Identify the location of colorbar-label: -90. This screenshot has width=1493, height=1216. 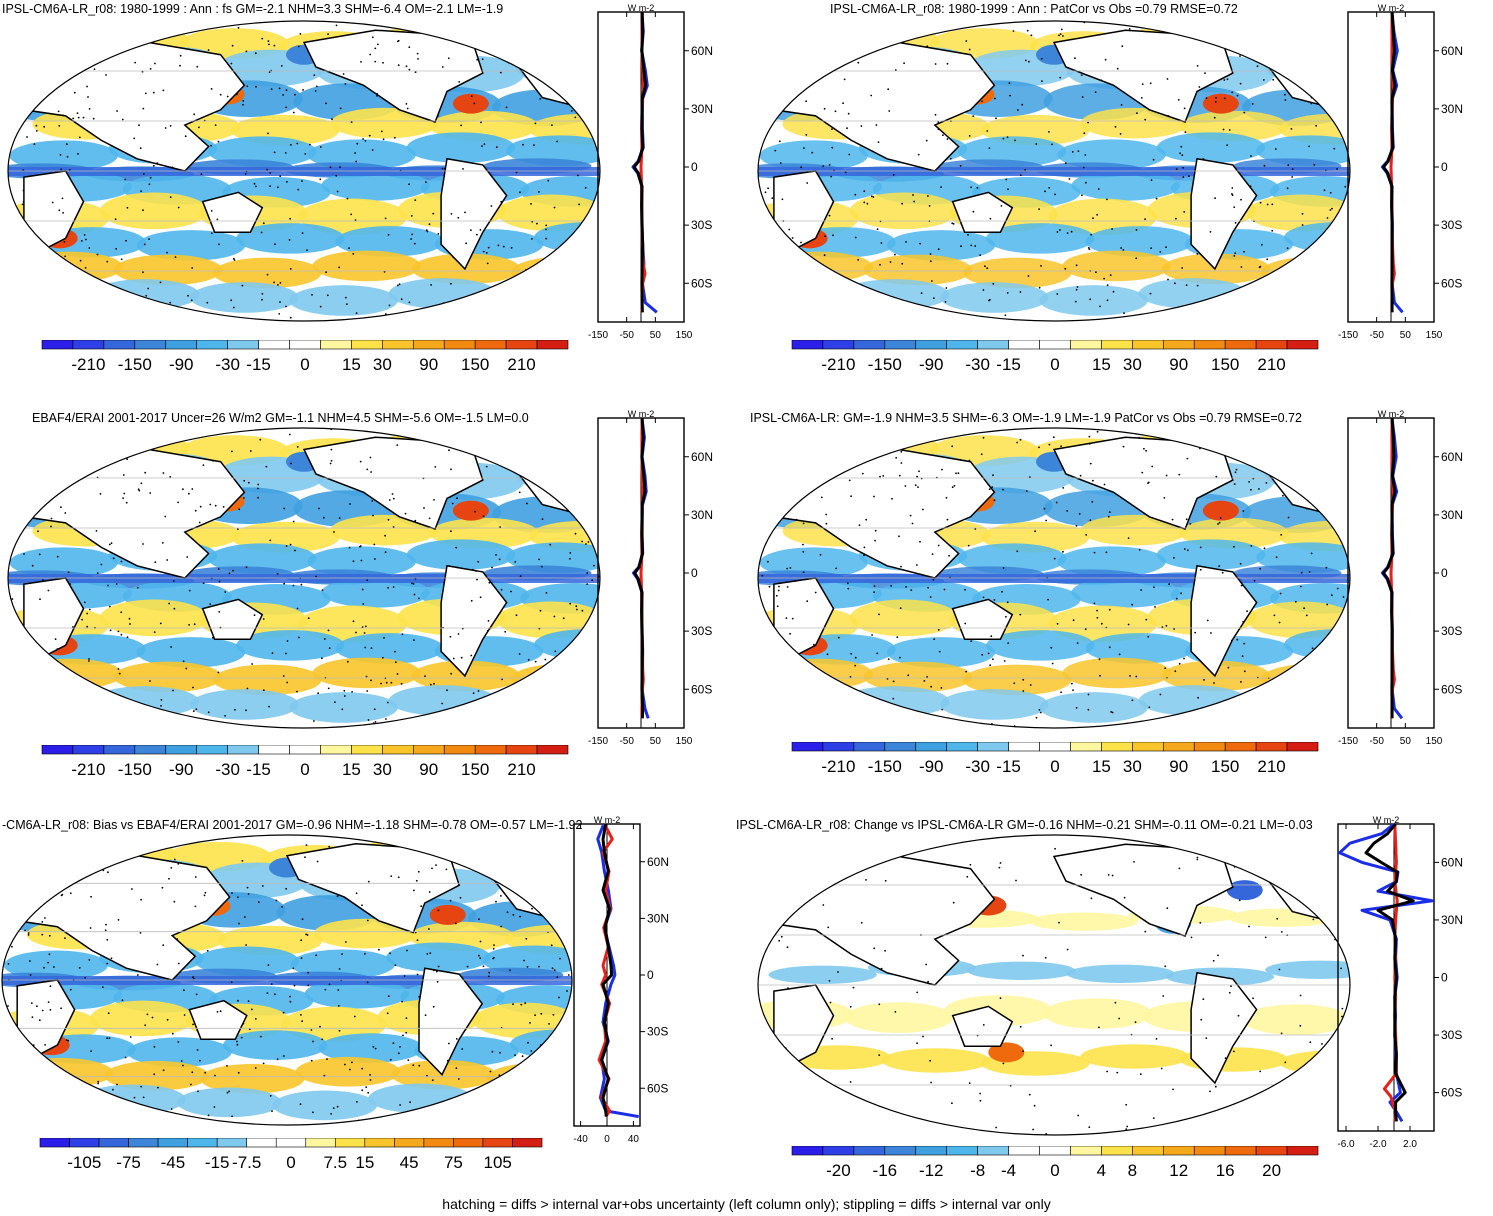
(181, 364).